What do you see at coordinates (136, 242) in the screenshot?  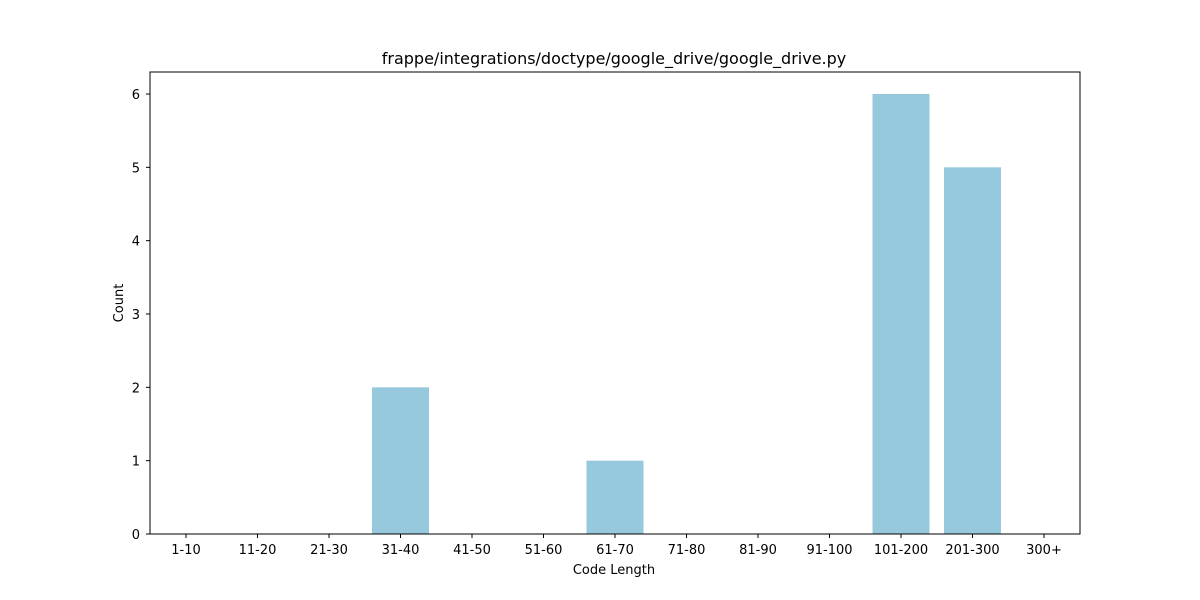 I see `y-tick-label: 4` at bounding box center [136, 242].